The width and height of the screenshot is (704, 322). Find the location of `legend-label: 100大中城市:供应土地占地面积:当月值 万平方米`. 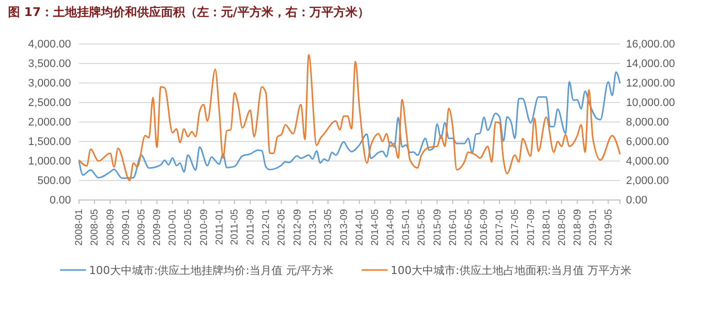

legend-label: 100大中城市:供应土地占地面积:当月值 万平方米 is located at coordinates (511, 270).